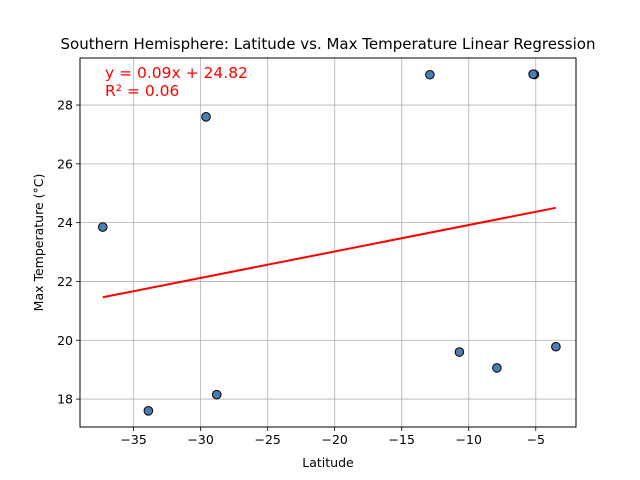  What do you see at coordinates (335, 439) in the screenshot?
I see `x-tick-label: −20` at bounding box center [335, 439].